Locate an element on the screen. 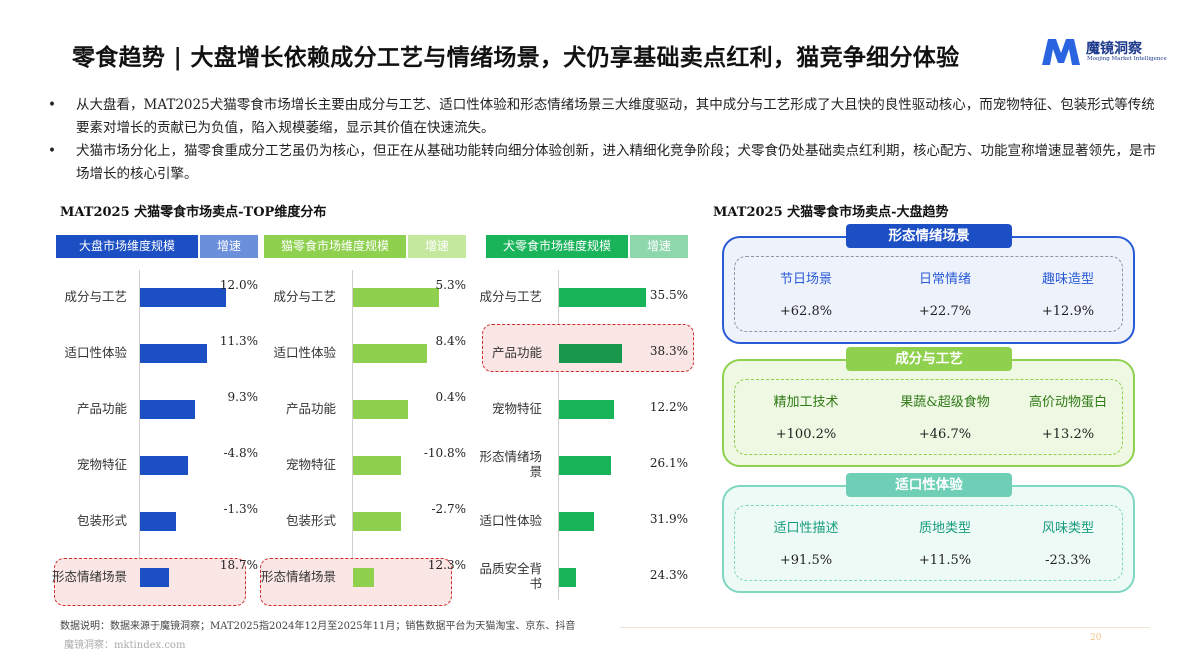 This screenshot has height=669, width=1192. panel-item-value: +13.2% is located at coordinates (1068, 434).